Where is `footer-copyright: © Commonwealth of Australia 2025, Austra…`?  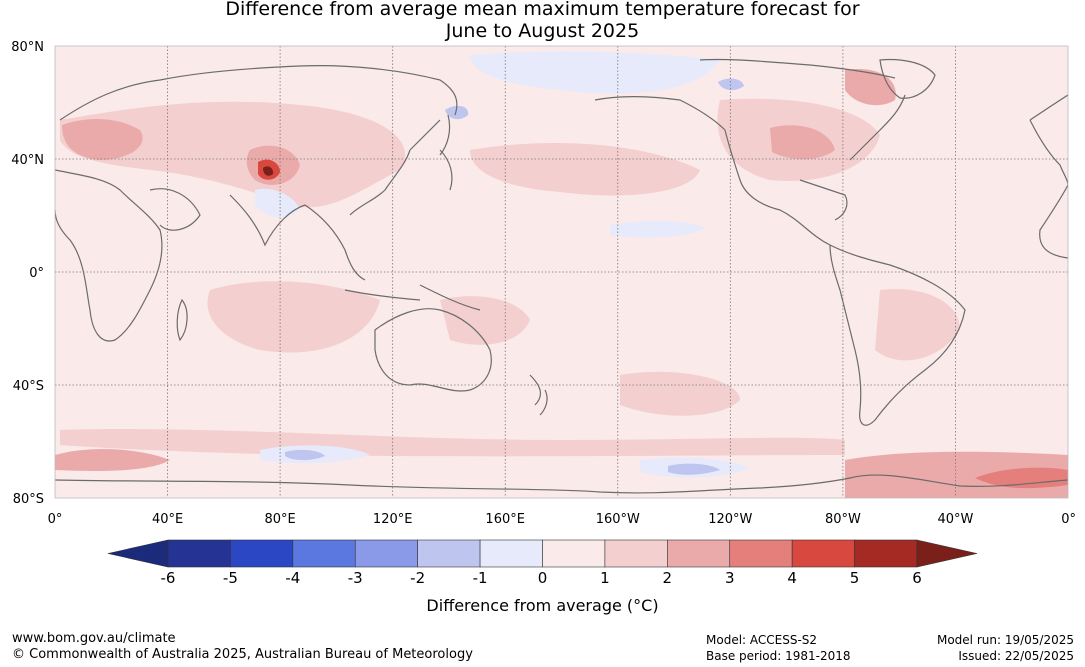 footer-copyright: © Commonwealth of Australia 2025, Austra… is located at coordinates (242, 654).